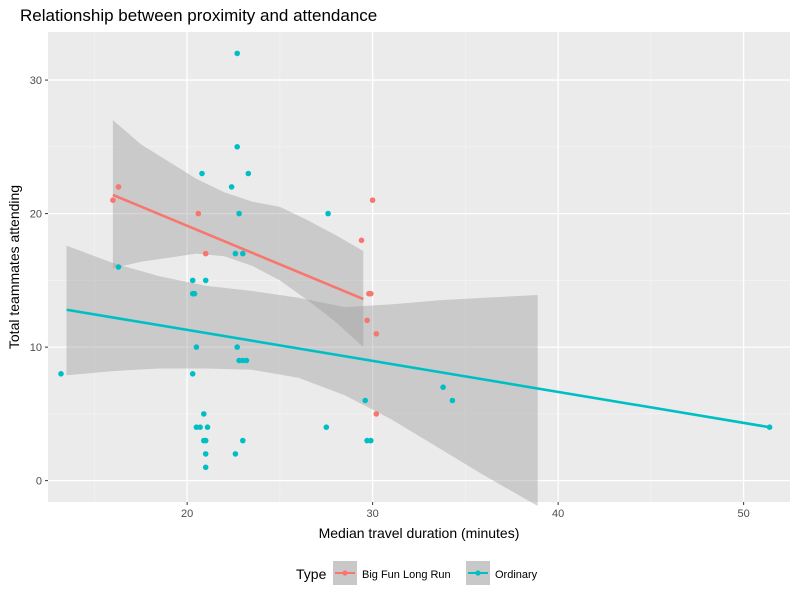 This screenshot has width=800, height=600. What do you see at coordinates (419, 533) in the screenshot?
I see `x-axis-title: Median travel duration (minutes)` at bounding box center [419, 533].